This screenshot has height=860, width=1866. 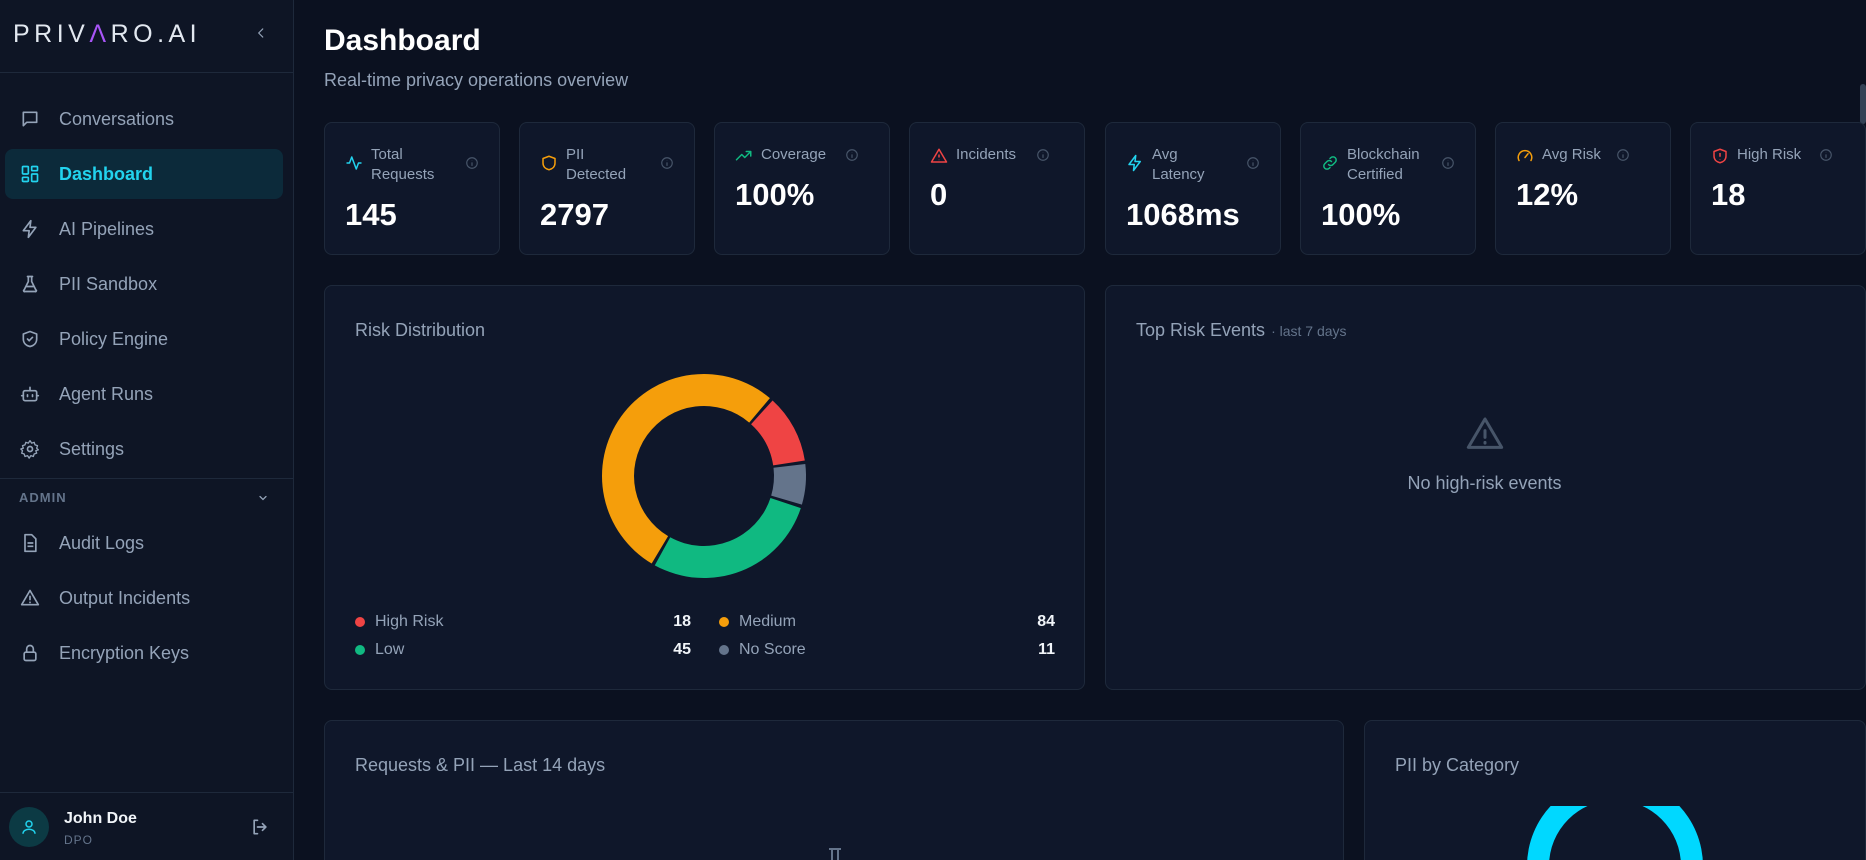 I want to click on pii-by-category-card: PII by Category, so click(x=1615, y=790).